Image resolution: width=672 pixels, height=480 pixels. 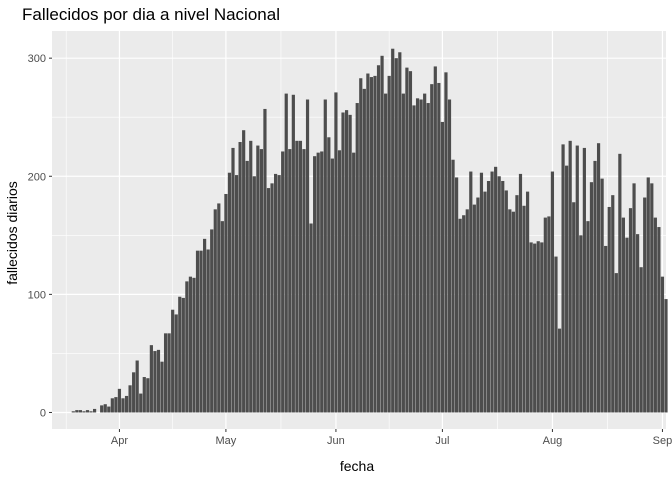 I want to click on x-tick-label: Sep, so click(x=662, y=441).